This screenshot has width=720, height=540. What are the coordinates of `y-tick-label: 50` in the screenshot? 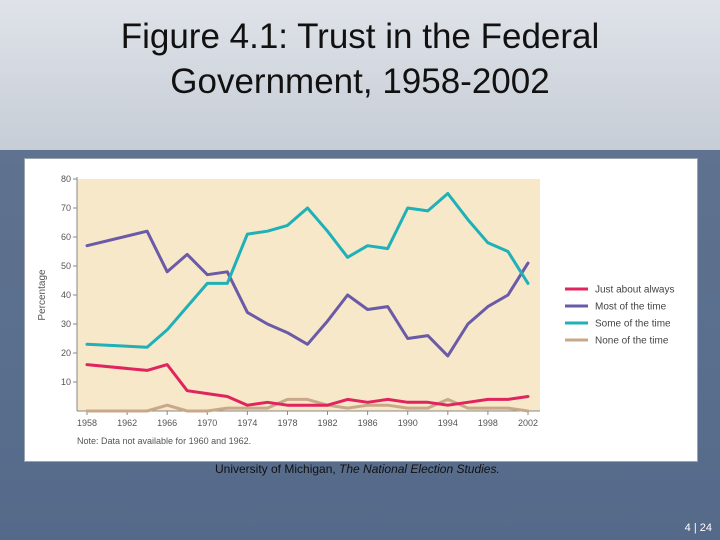 It's located at (66, 266).